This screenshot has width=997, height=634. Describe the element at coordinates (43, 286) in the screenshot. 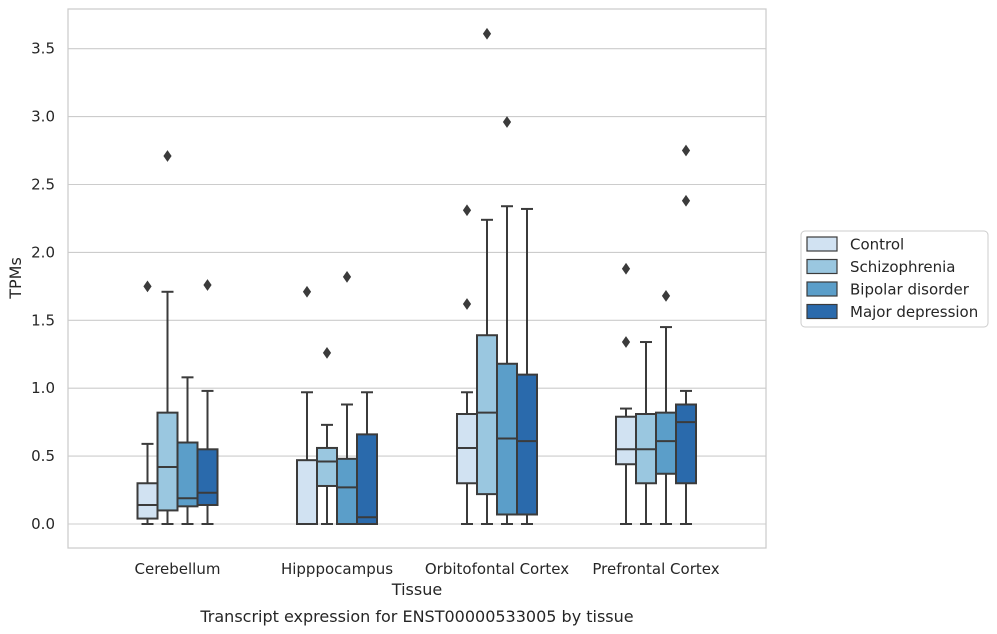

I see `y-tick-labels: 0.0 0.5 1.0 1.5 2.0 2.5 3.0 3.5` at that location.